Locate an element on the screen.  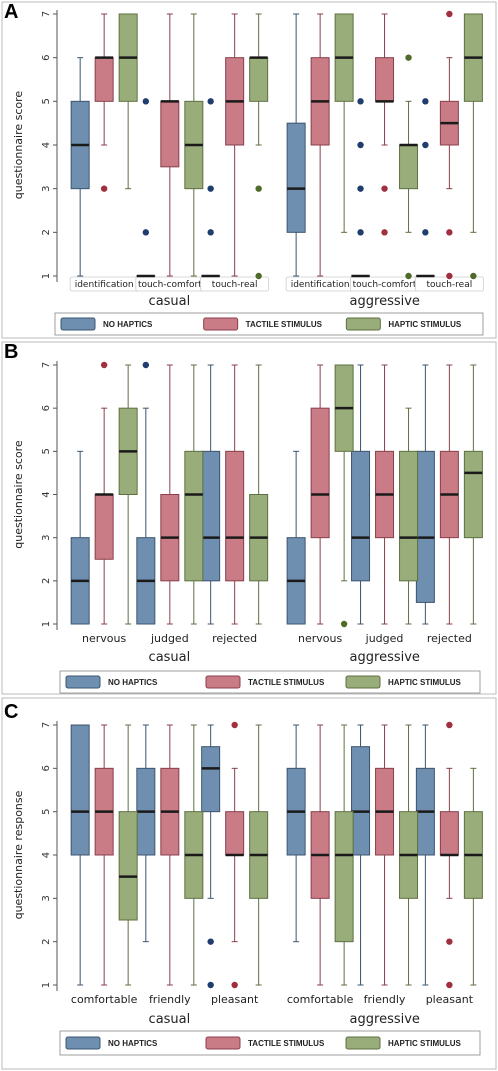
category-label-box is located at coordinates (235, 284).